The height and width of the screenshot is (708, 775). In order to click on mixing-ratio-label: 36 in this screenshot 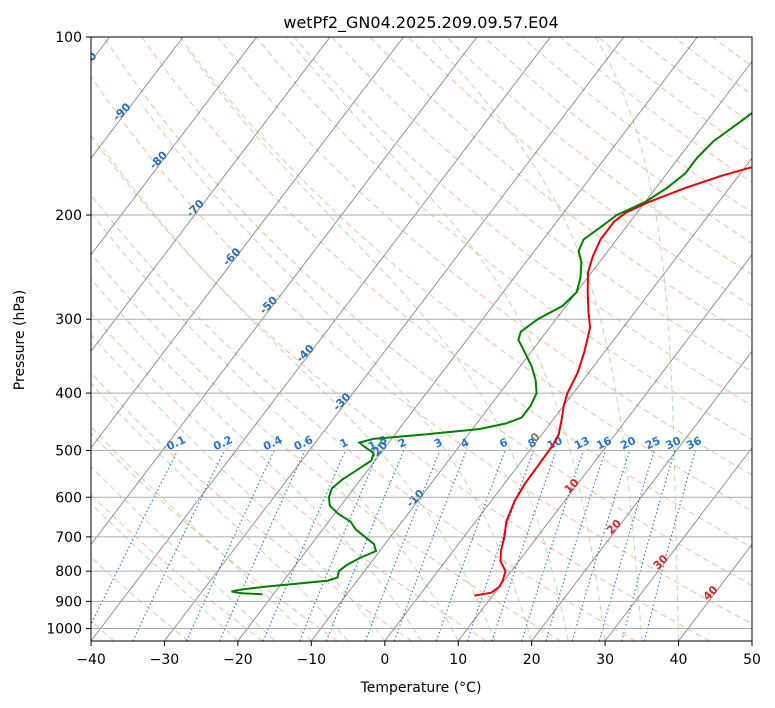, I will do `click(694, 443)`.